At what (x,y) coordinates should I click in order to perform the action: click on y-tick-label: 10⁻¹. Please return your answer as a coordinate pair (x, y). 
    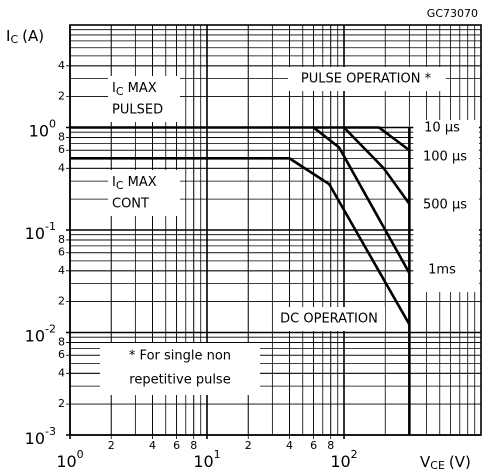
    Looking at the image, I should click on (40, 231).